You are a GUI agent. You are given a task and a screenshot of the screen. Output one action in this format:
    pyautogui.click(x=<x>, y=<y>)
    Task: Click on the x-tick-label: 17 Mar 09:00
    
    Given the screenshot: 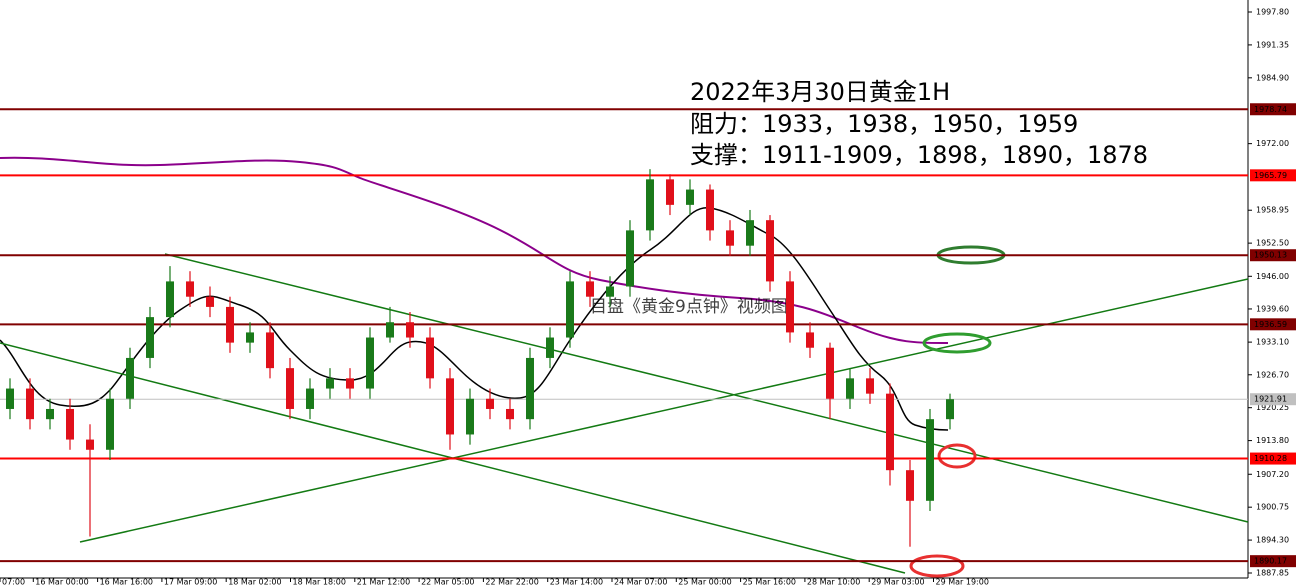 What is the action you would take?
    pyautogui.click(x=190, y=582)
    